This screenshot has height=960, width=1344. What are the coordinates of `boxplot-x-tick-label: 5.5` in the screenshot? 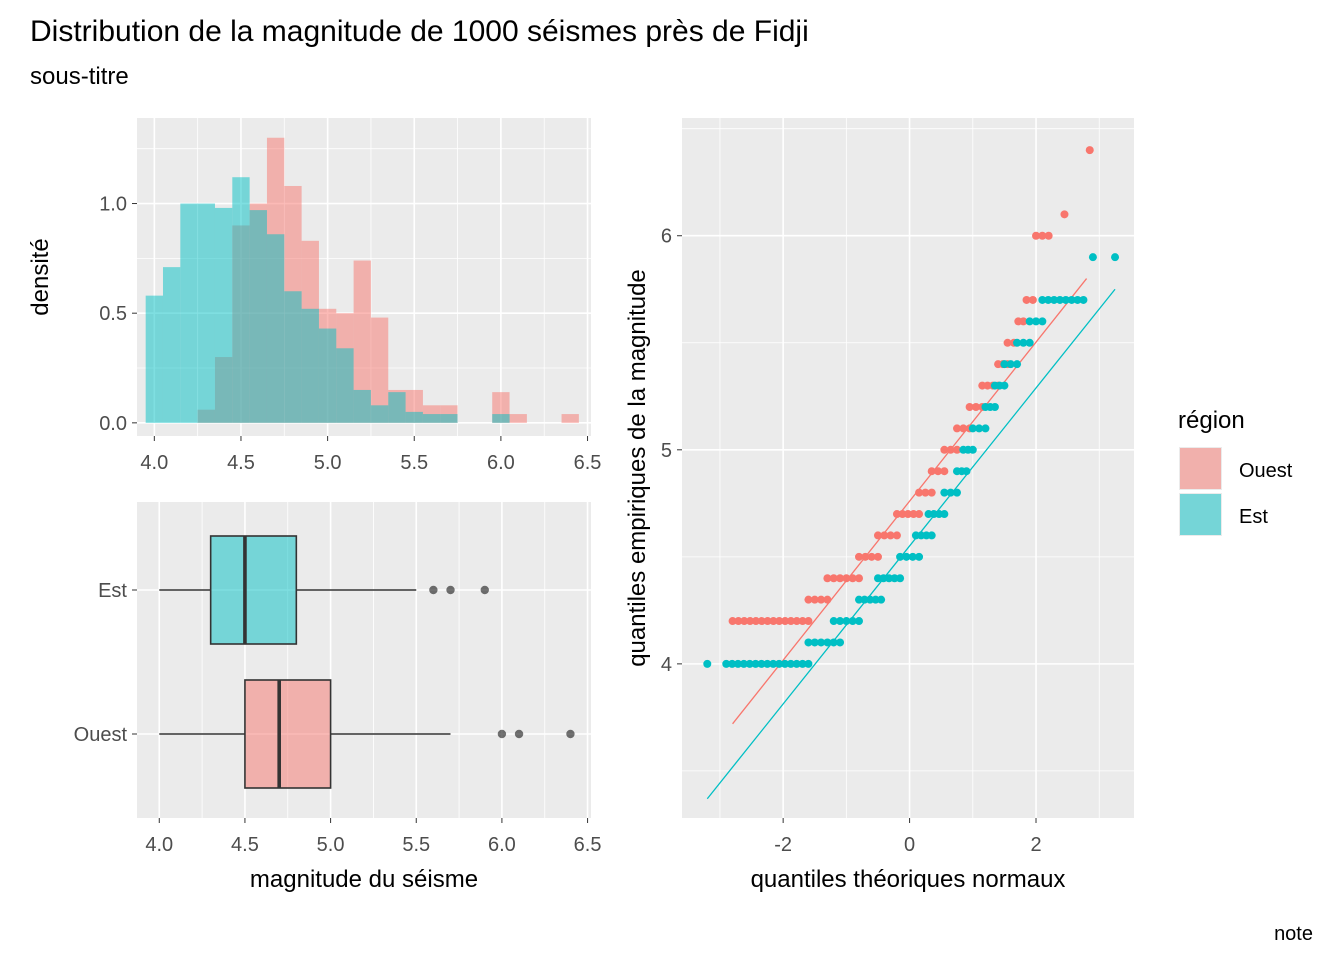 It's located at (416, 845).